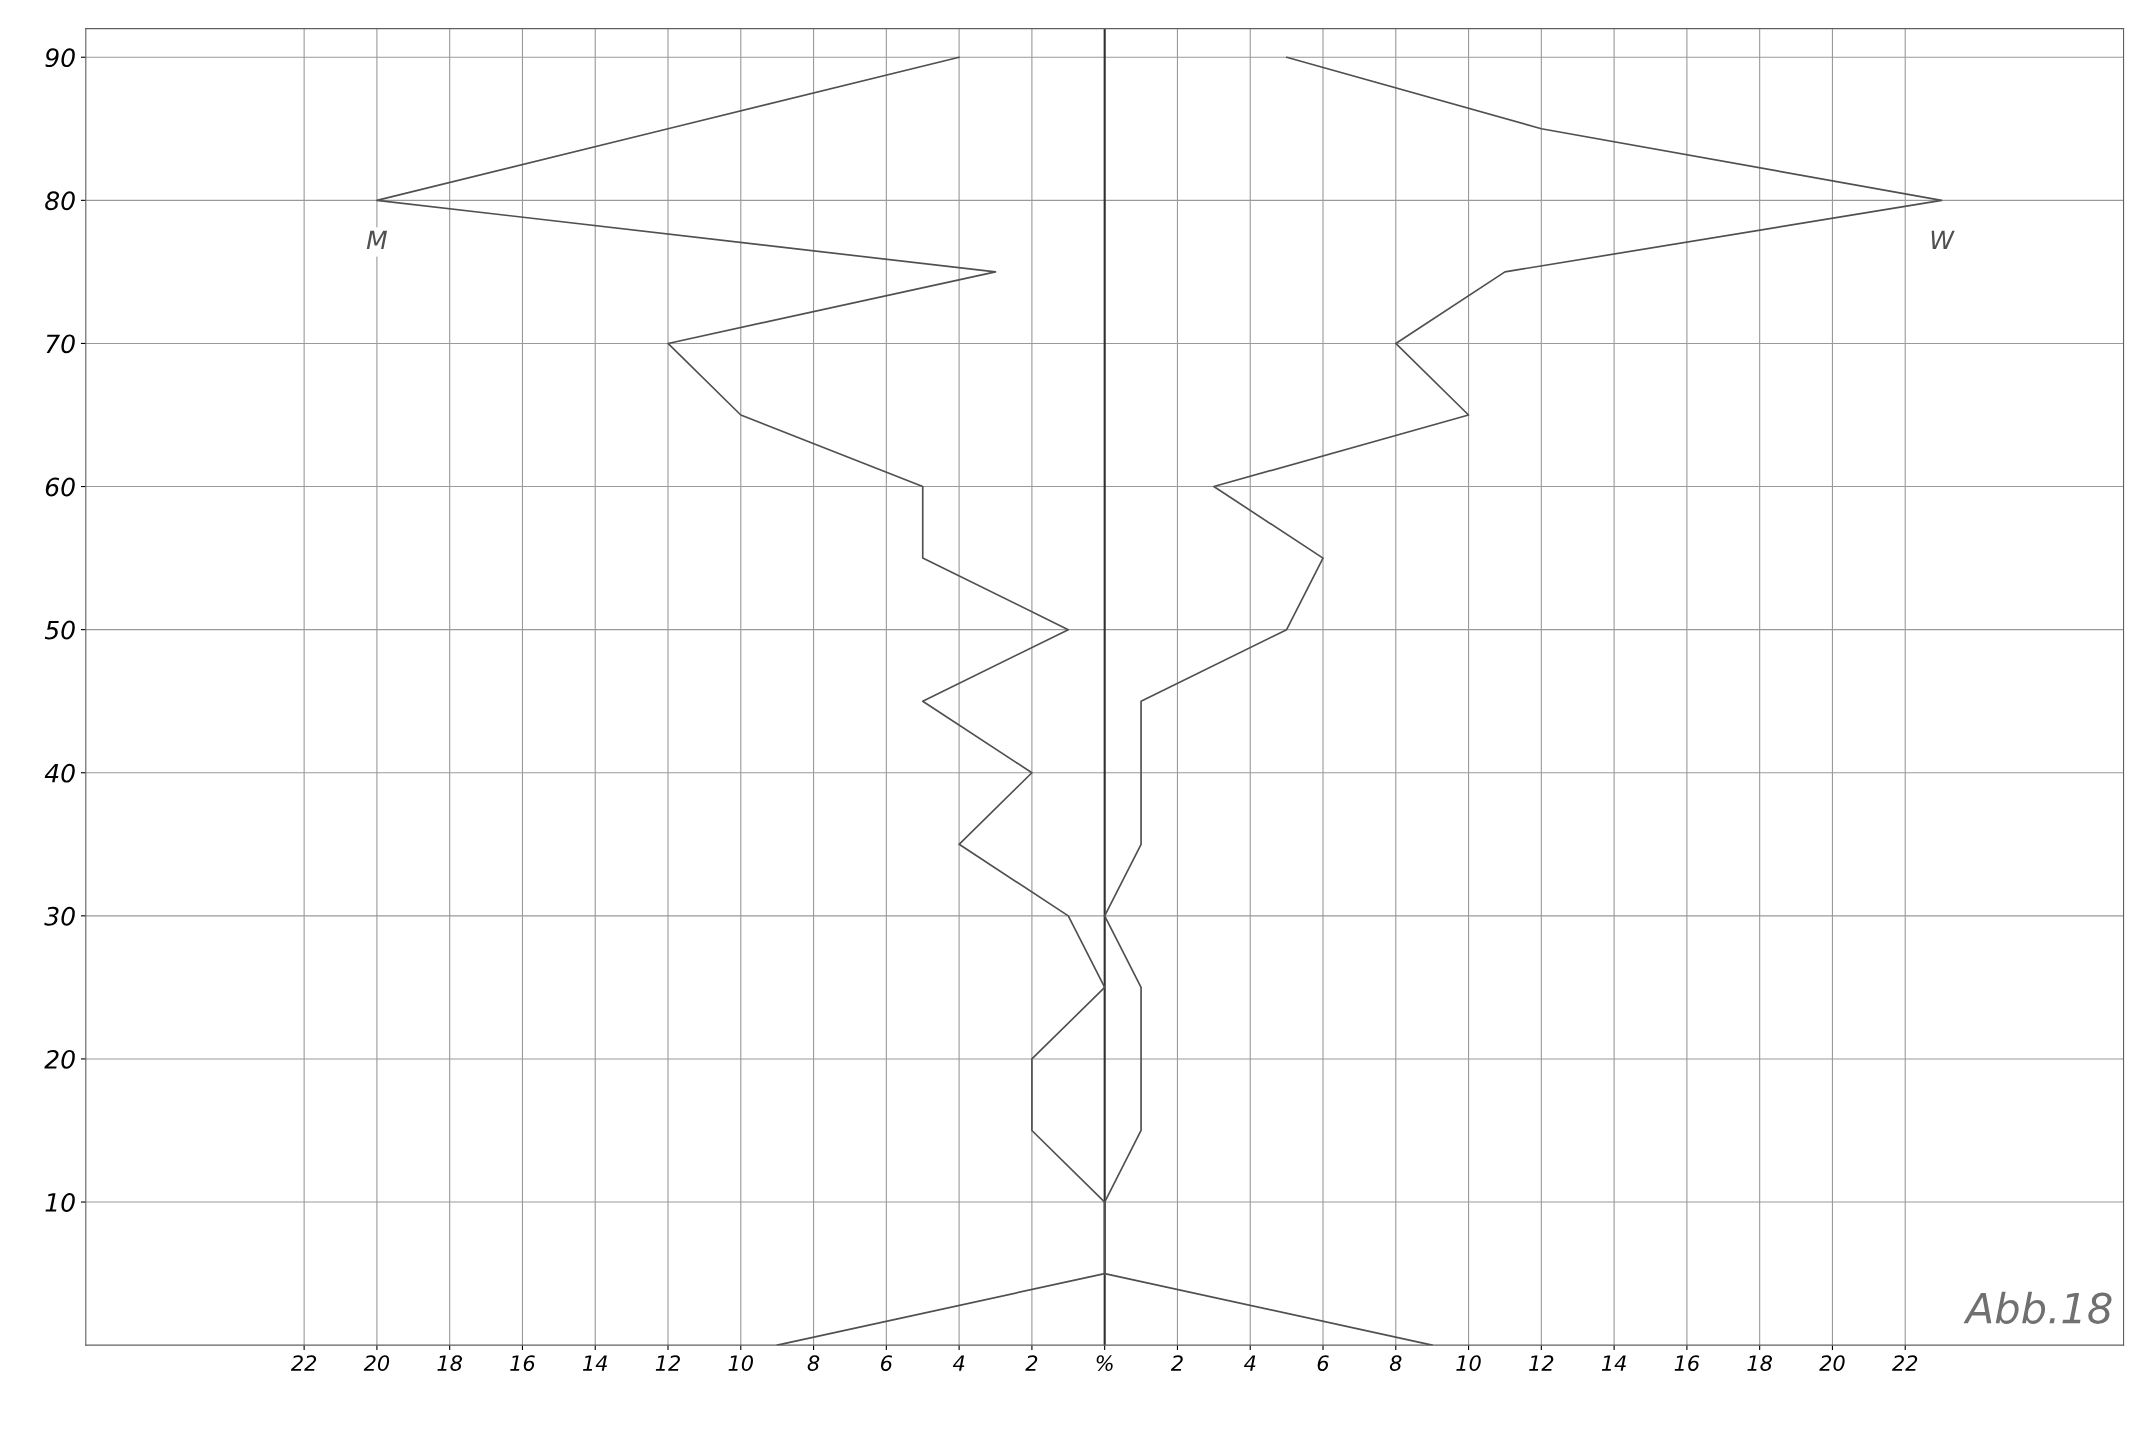 Image resolution: width=2145 pixels, height=1431 pixels. Describe the element at coordinates (2037, 1307) in the screenshot. I see `annotation: Abb.18` at that location.